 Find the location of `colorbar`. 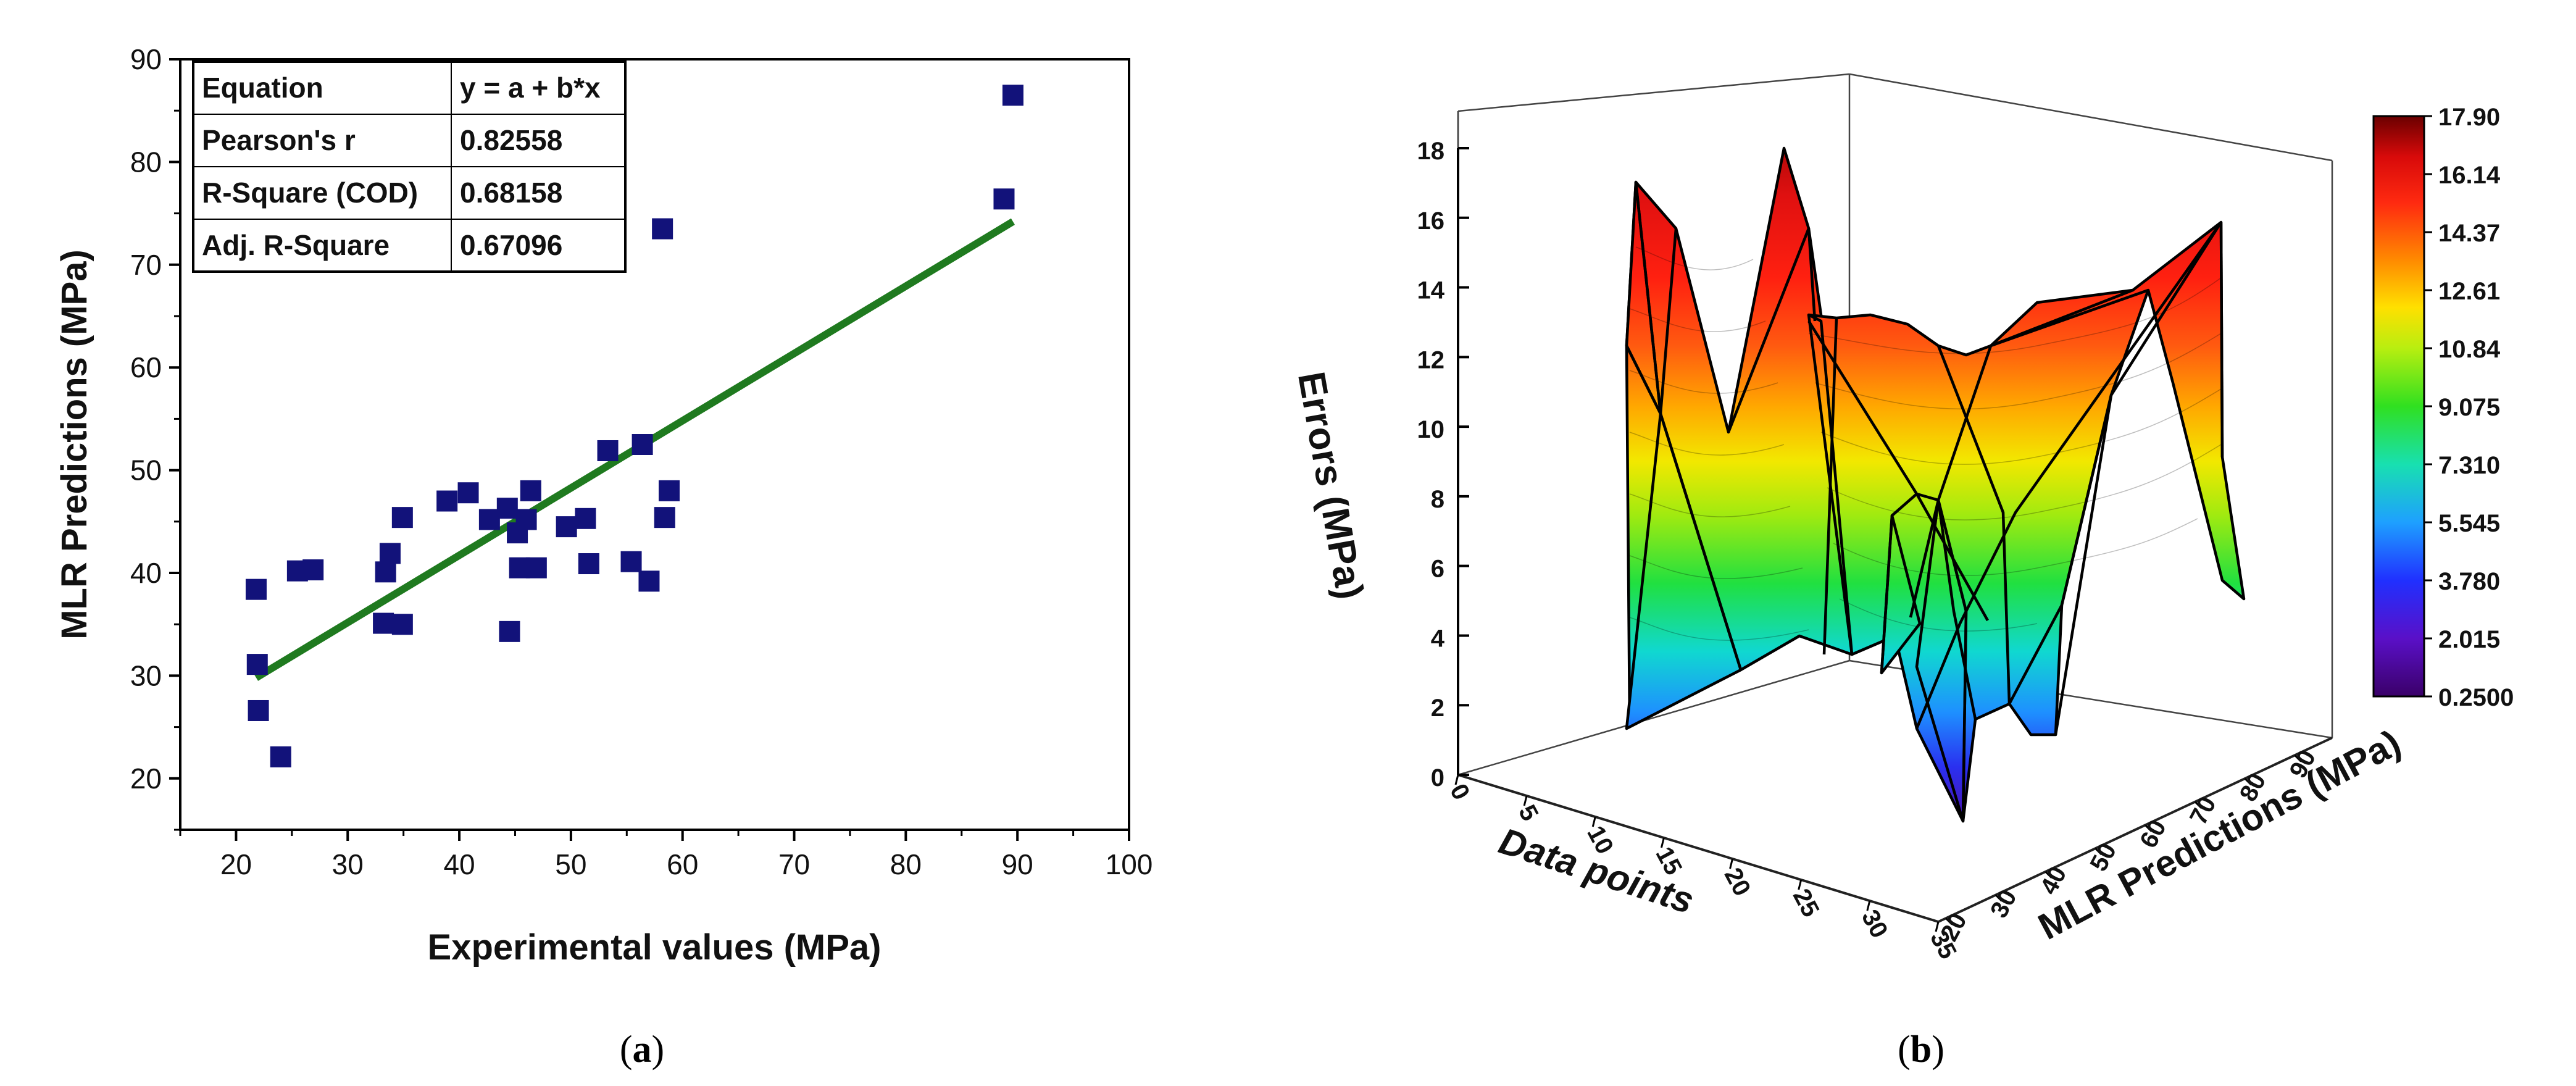

colorbar is located at coordinates (2398, 406).